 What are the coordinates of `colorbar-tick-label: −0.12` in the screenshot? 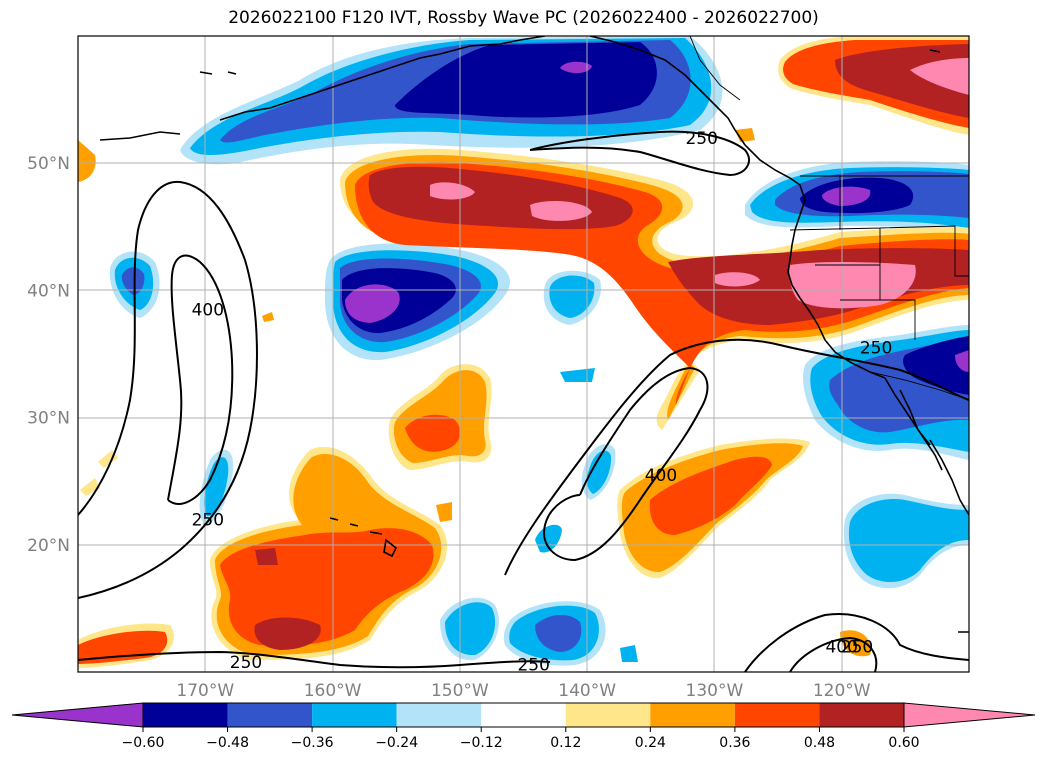 It's located at (481, 743).